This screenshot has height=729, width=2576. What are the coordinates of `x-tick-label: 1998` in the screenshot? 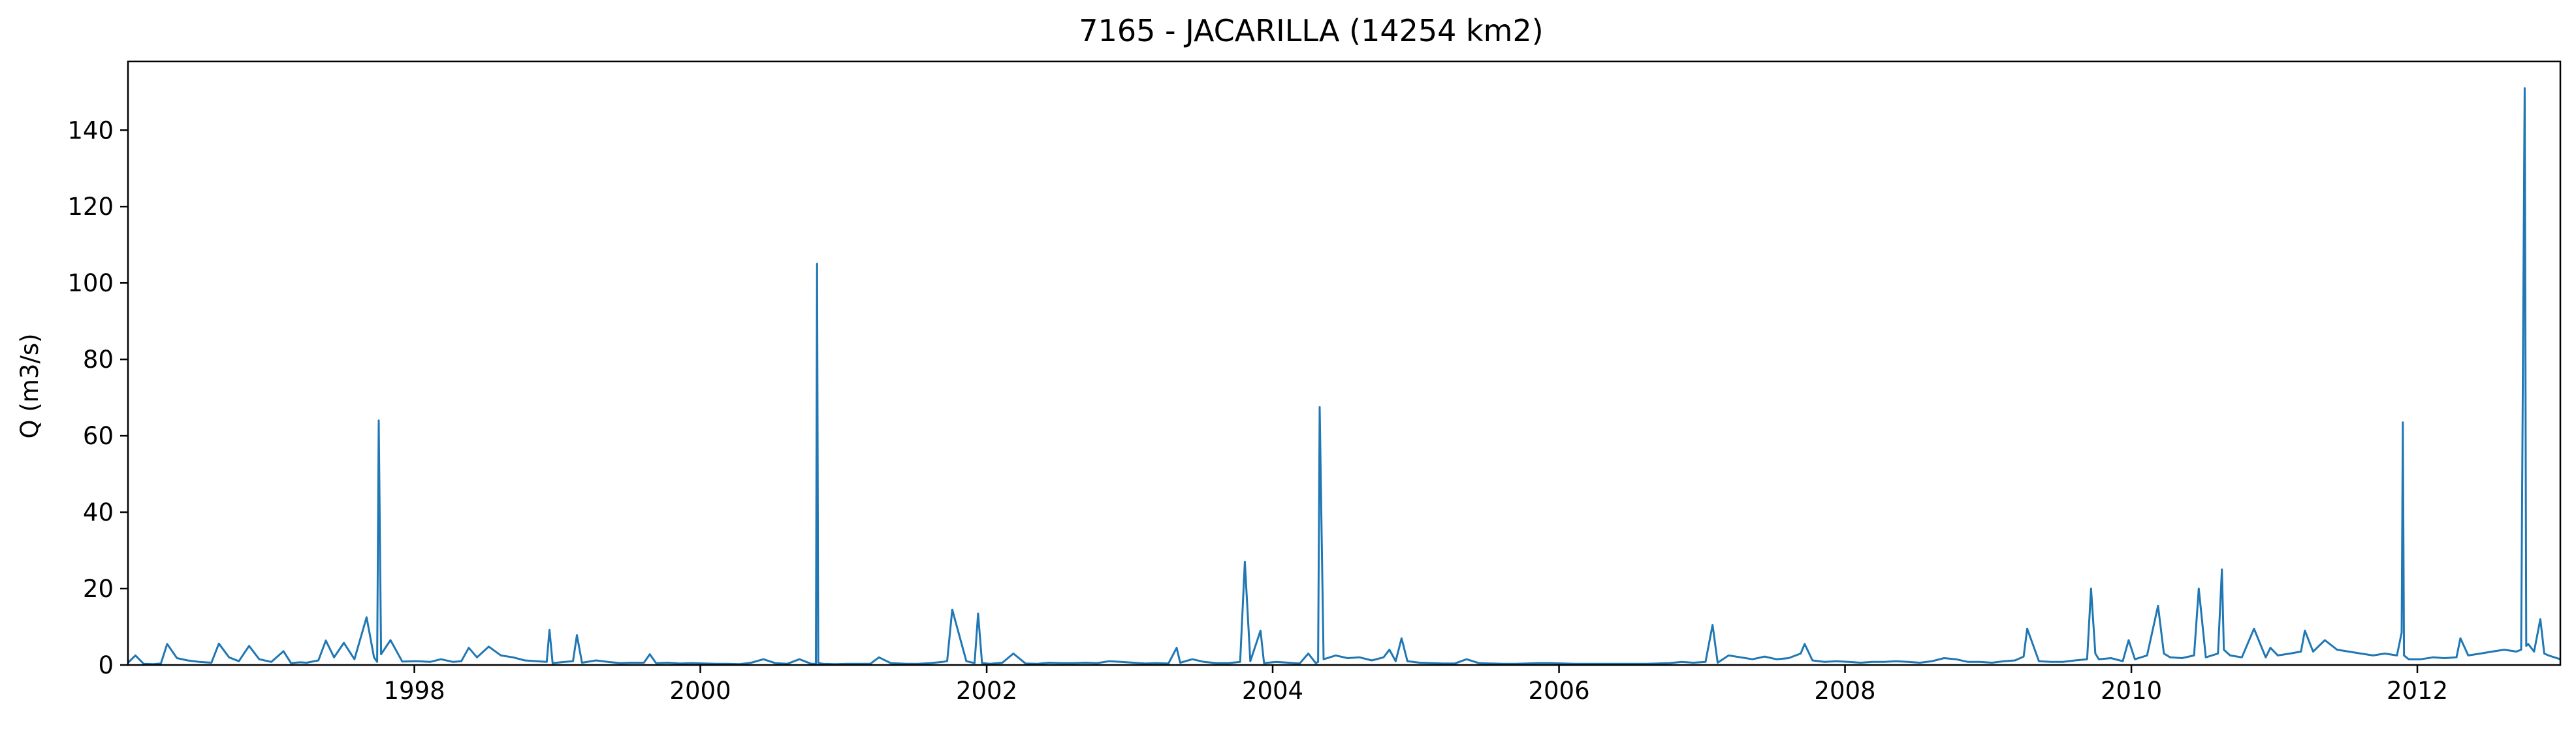 It's located at (414, 691).